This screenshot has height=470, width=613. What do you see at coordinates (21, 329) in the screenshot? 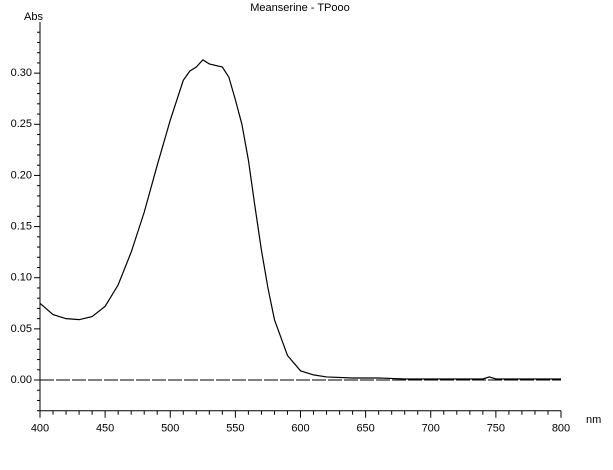
I see `y-tick-label: 0.05` at bounding box center [21, 329].